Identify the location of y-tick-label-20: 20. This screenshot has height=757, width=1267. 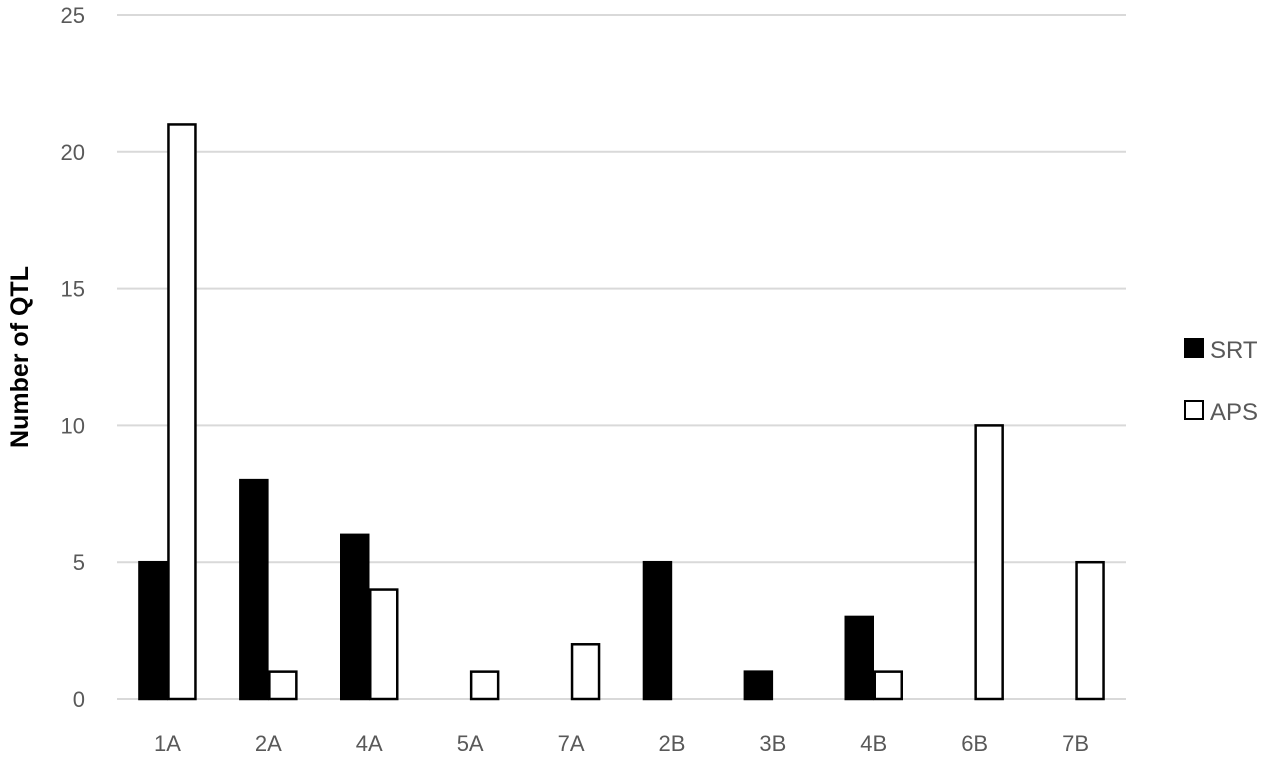
(73, 152).